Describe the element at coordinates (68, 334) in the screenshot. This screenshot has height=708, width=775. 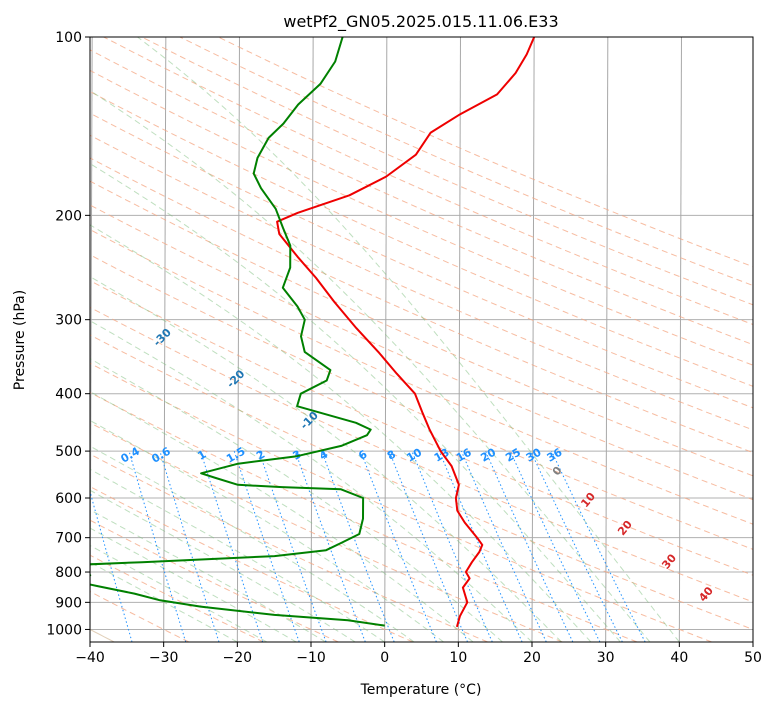
I see `y-axis-ticks: 100 200 300 400 500 600 700 800 900 1000` at that location.